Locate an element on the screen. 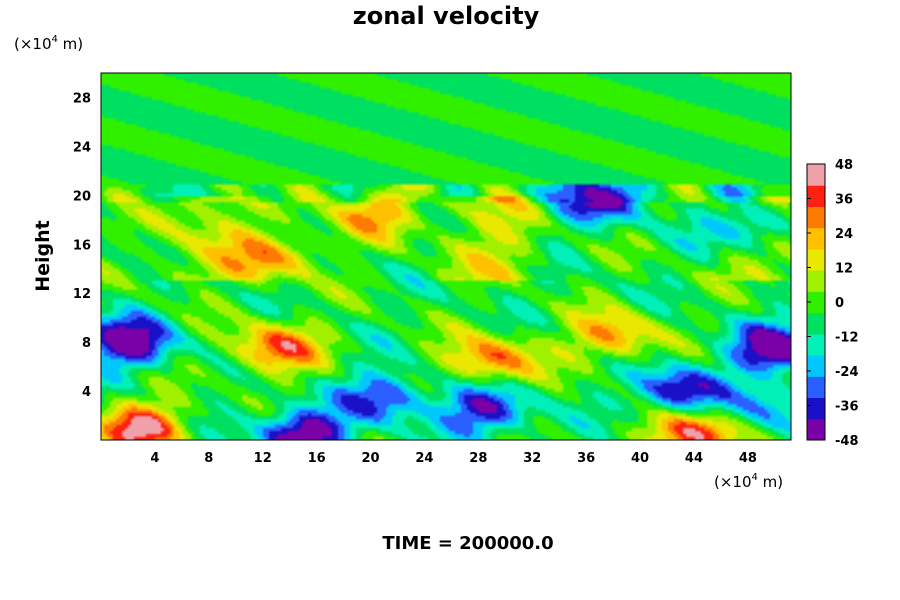 This screenshot has width=900, height=600. y-tick-label: 16 is located at coordinates (82, 245).